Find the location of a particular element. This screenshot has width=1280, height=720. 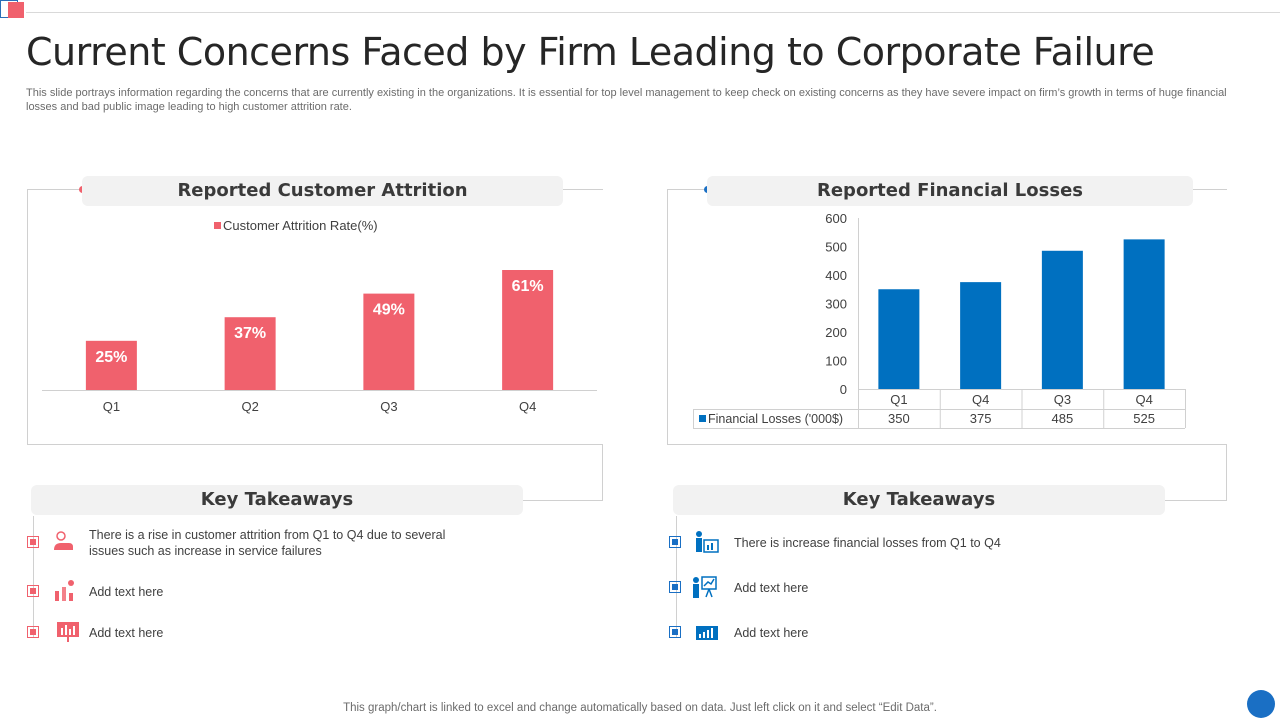

y-tick-label: 600 is located at coordinates (836, 218).